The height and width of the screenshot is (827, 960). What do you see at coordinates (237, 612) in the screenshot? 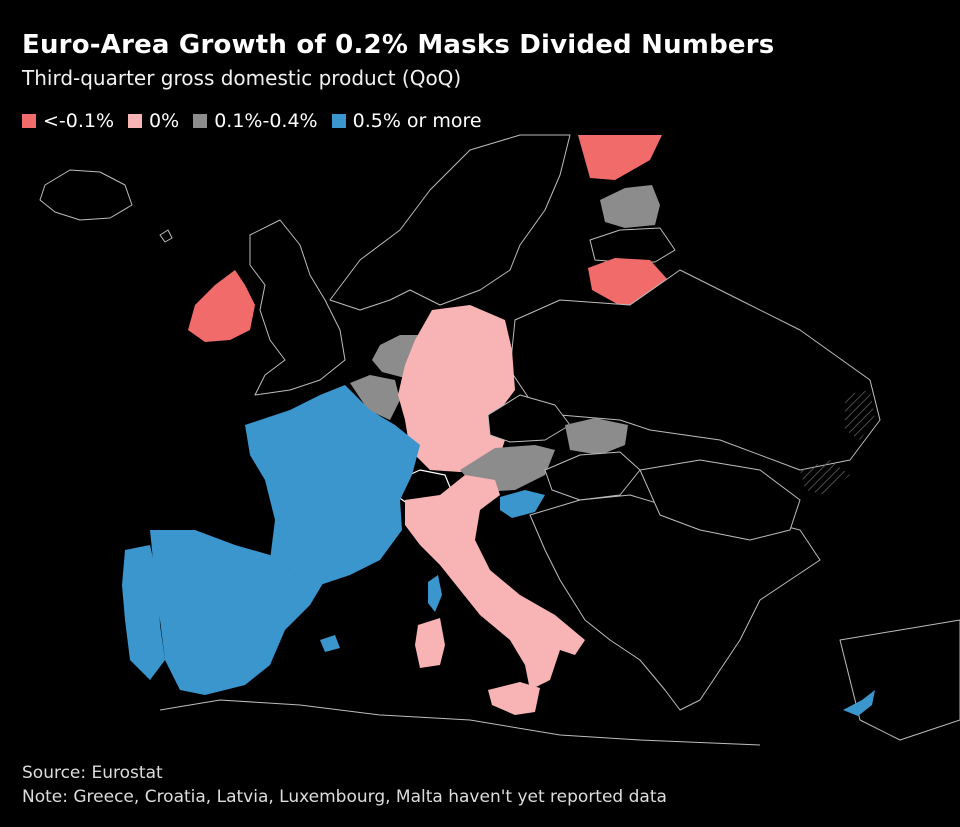
I see `region-spain` at bounding box center [237, 612].